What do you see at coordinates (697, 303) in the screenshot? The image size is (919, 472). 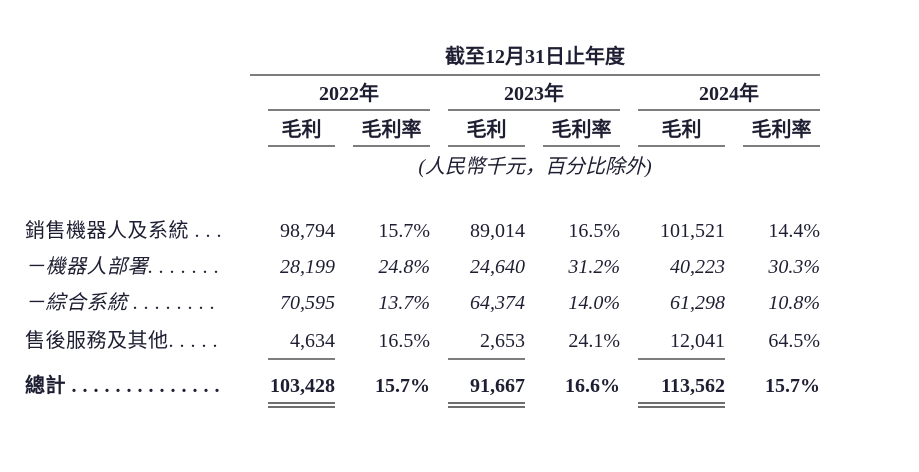 I see `value-cell: 61,298` at bounding box center [697, 303].